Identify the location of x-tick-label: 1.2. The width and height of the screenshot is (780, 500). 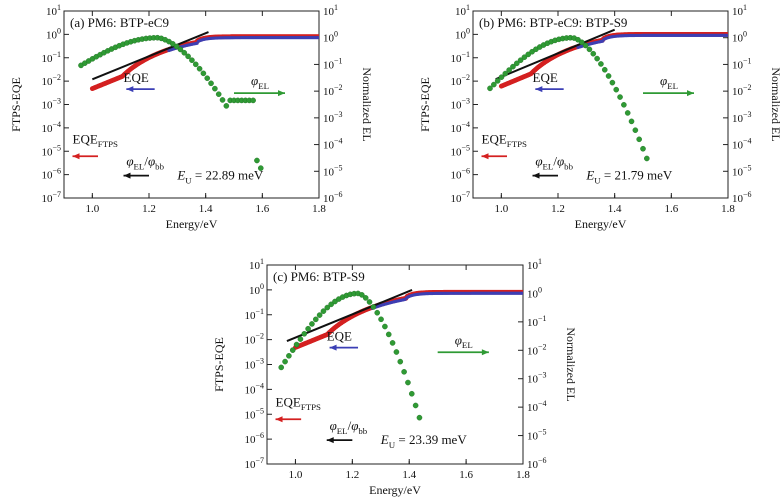
(352, 475).